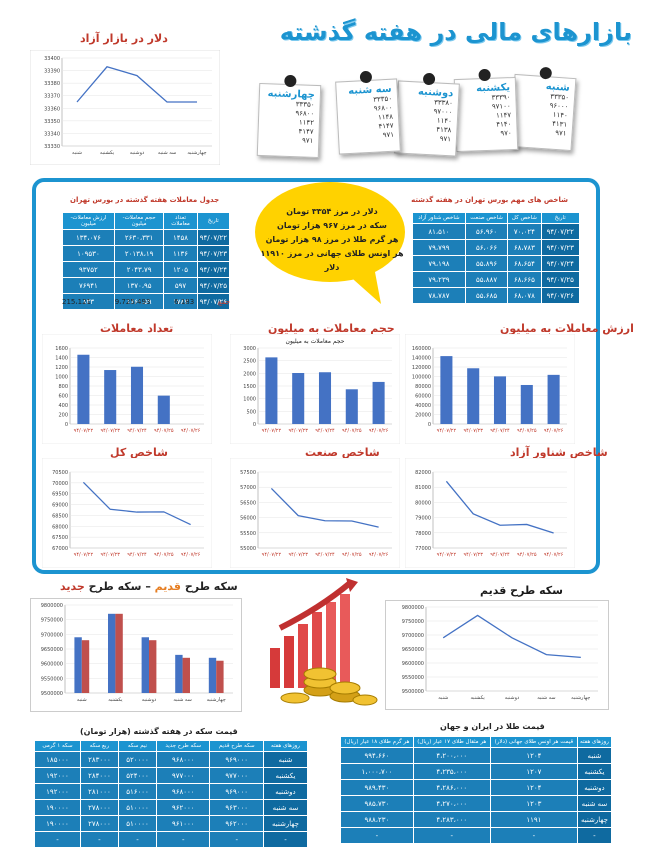  Describe the element at coordinates (496, 279) in the screenshot. I see `table-row: ۹۴/۰۷/۲۵ ۶۸،۶۶۵ ۵۵،۸۸۷ ۷۹،۲۳۹` at that location.